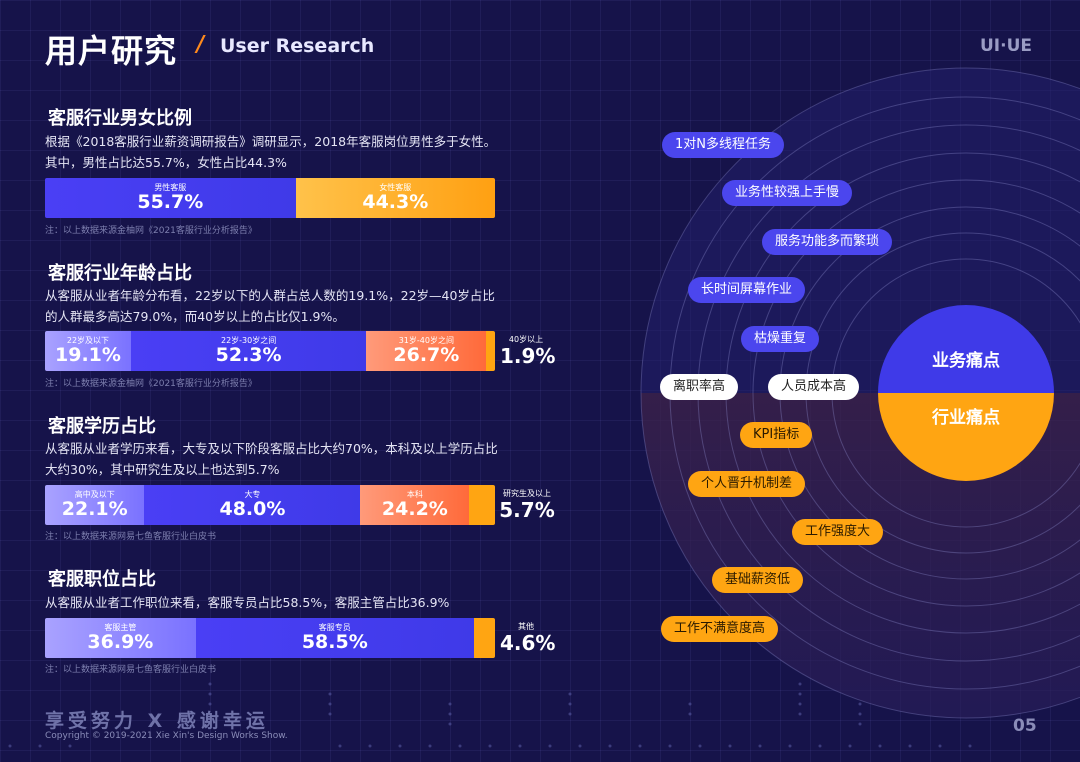 This screenshot has height=762, width=1080. I want to click on industry-pain-label: 行业痛点, so click(966, 418).